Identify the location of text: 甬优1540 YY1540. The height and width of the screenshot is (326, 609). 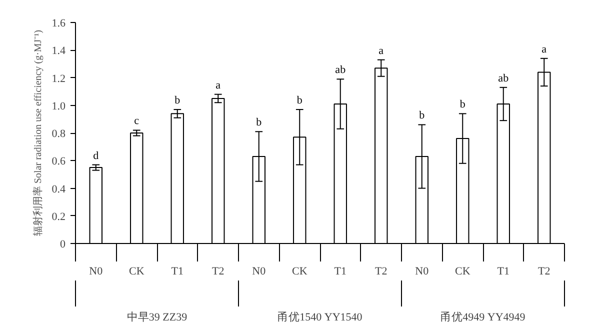
(320, 318).